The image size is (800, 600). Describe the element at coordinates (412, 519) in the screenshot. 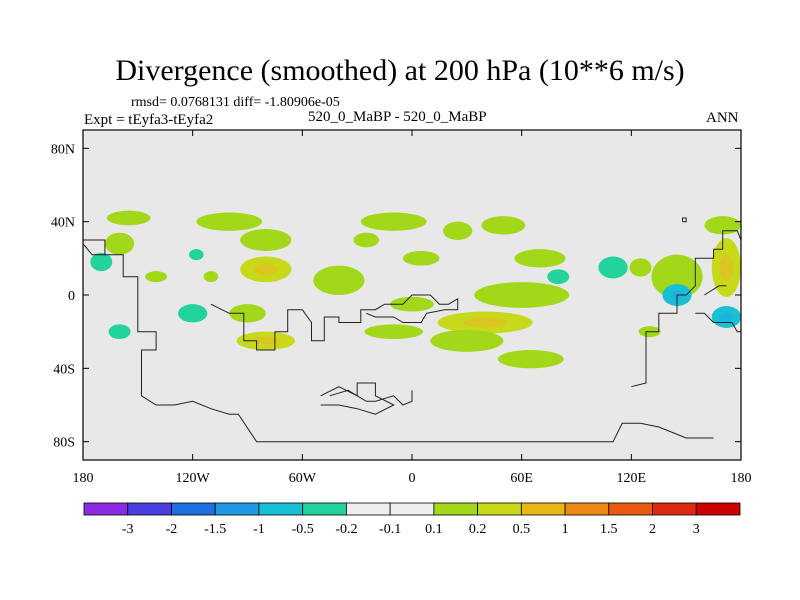

I see `colorbar: -3 -2 -1.5 -1 -0.5 -0.2 -0.1 0.1 0.2 0.5 1 1.5 2 3` at that location.